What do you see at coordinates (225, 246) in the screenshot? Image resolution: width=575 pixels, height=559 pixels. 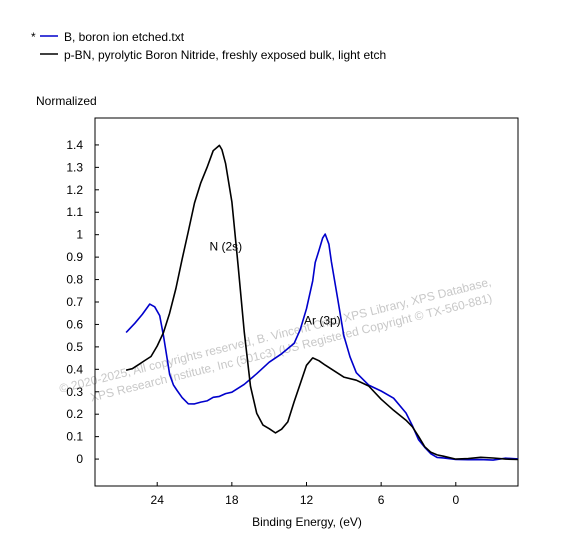 I see `peak-annotation: N (2s)` at bounding box center [225, 246].